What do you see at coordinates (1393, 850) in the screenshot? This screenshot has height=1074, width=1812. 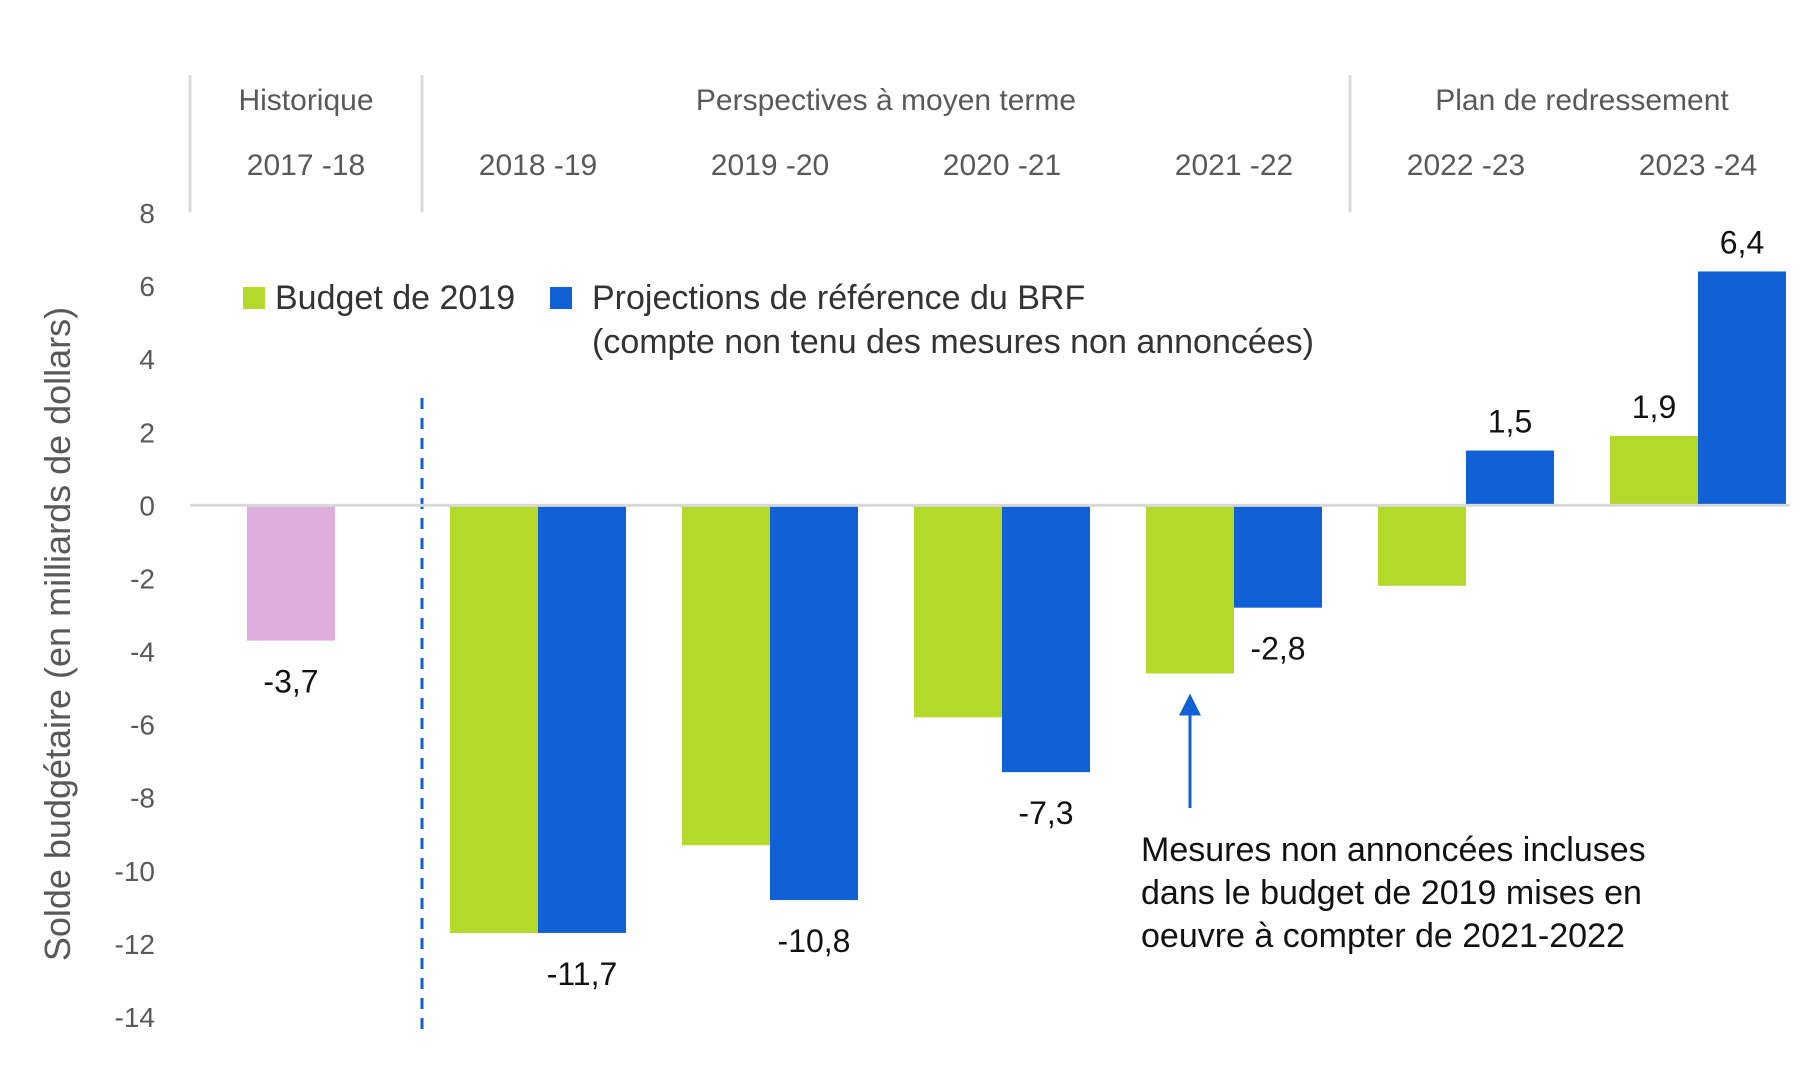 I see `annotation-text-line: Mesures non annoncées incluses` at bounding box center [1393, 850].